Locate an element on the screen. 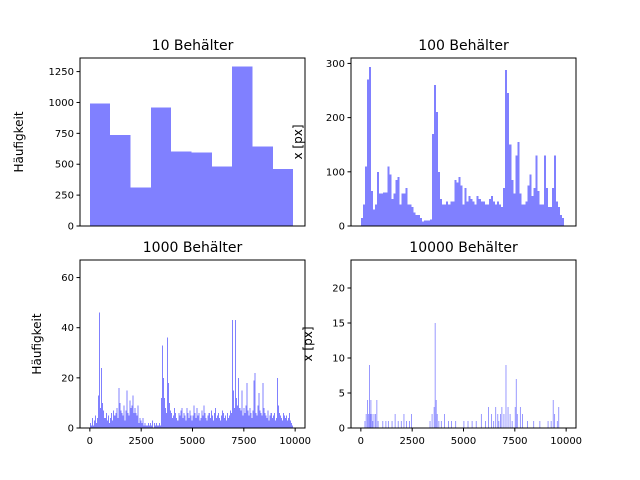 The height and width of the screenshot is (480, 640). x-tick-label: 0 is located at coordinates (90, 441).